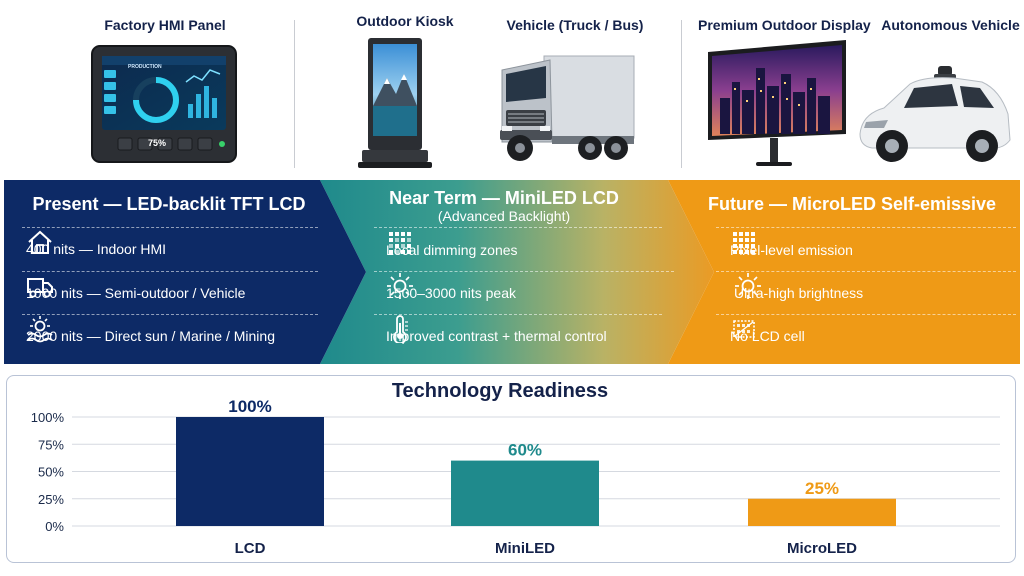  I want to click on bar-lcd, so click(250, 471).